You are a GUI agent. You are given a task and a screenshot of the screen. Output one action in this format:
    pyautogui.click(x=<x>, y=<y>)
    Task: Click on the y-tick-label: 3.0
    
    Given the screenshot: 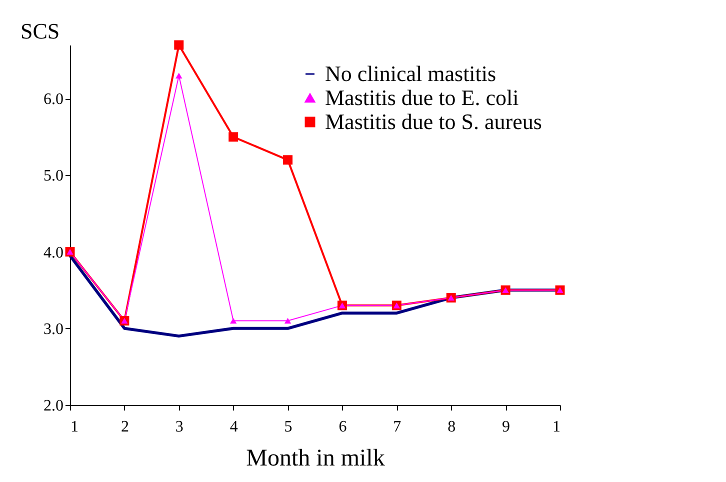 What is the action you would take?
    pyautogui.click(x=54, y=329)
    